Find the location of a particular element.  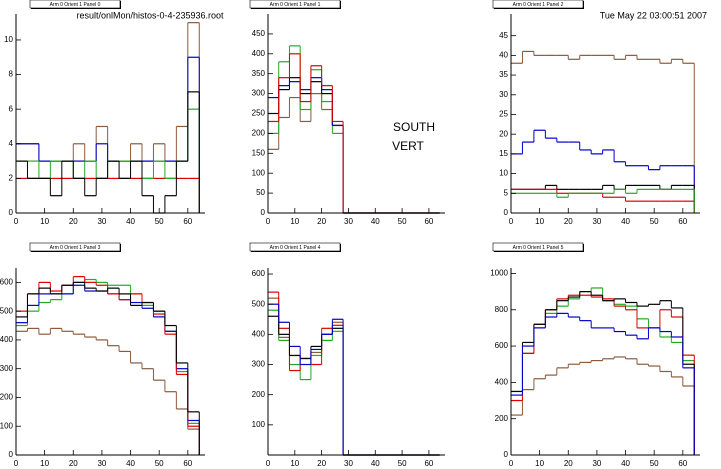

panel-title: Arm 0 Orient 1 Panel 3 is located at coordinates (75, 248).